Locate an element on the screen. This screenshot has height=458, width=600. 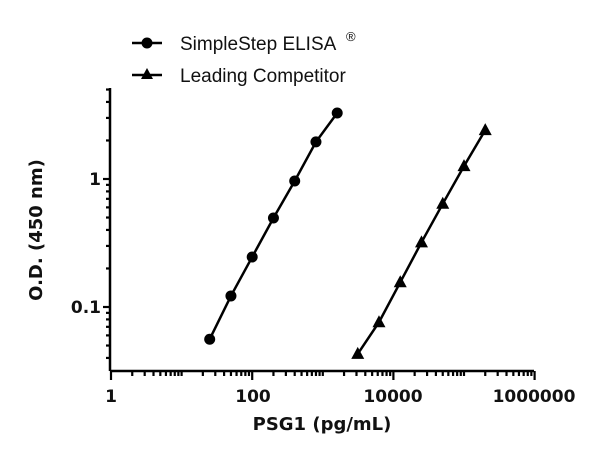
circle-marker-icon is located at coordinates (147, 43).